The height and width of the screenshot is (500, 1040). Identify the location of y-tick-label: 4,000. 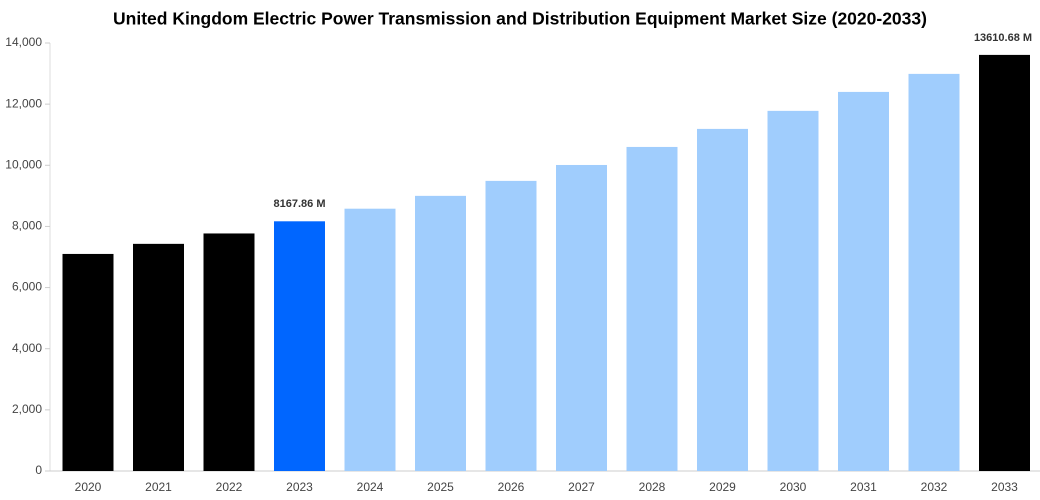
(27, 348).